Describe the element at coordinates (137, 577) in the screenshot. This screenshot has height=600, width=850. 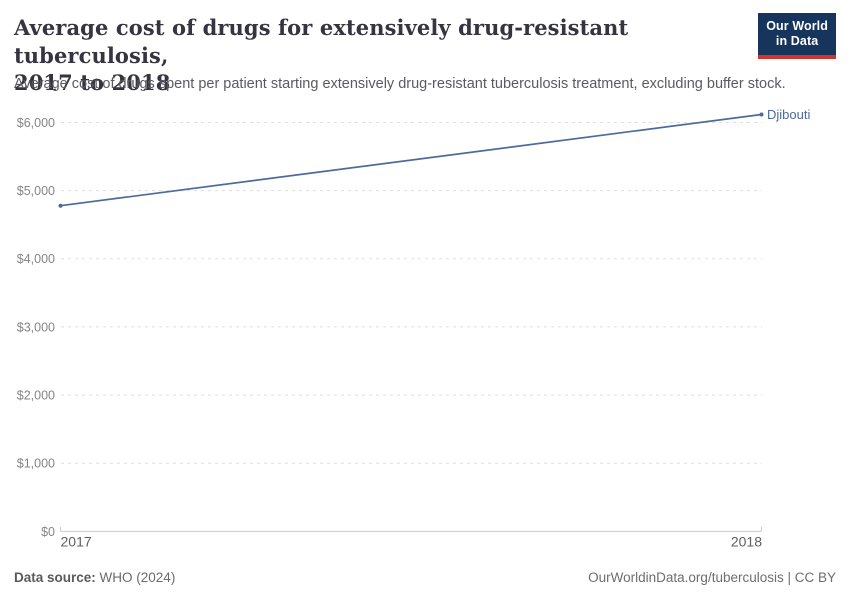
I see `data-source-value: WHO (2024)` at that location.